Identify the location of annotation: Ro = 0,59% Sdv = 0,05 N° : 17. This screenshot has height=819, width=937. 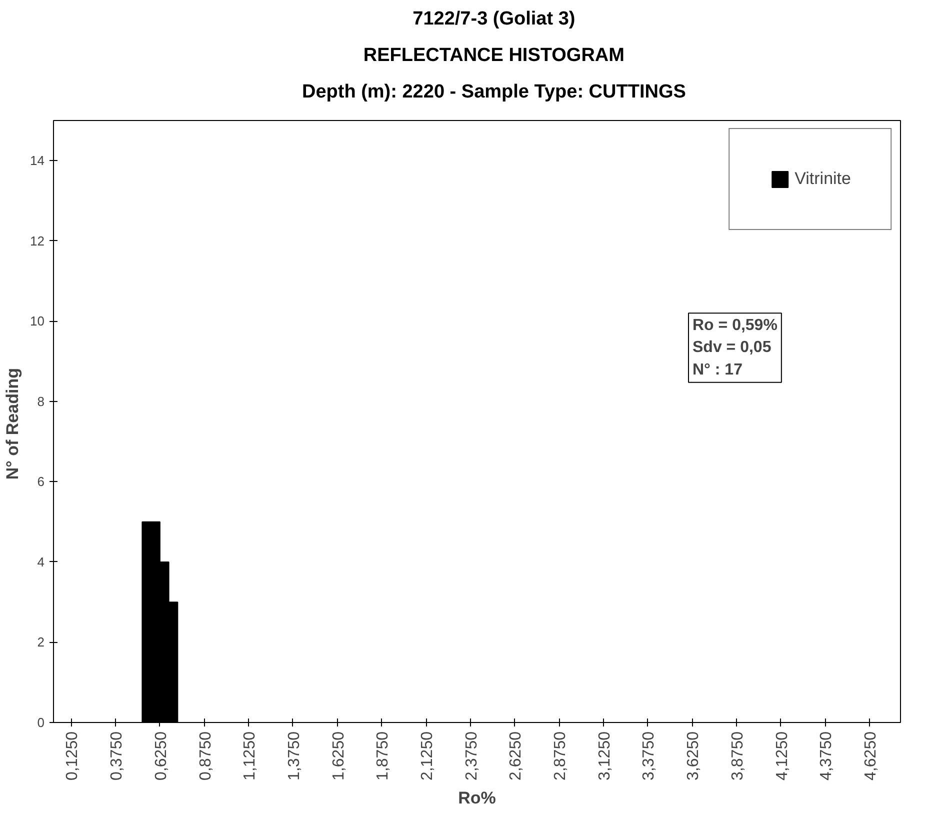
(735, 347).